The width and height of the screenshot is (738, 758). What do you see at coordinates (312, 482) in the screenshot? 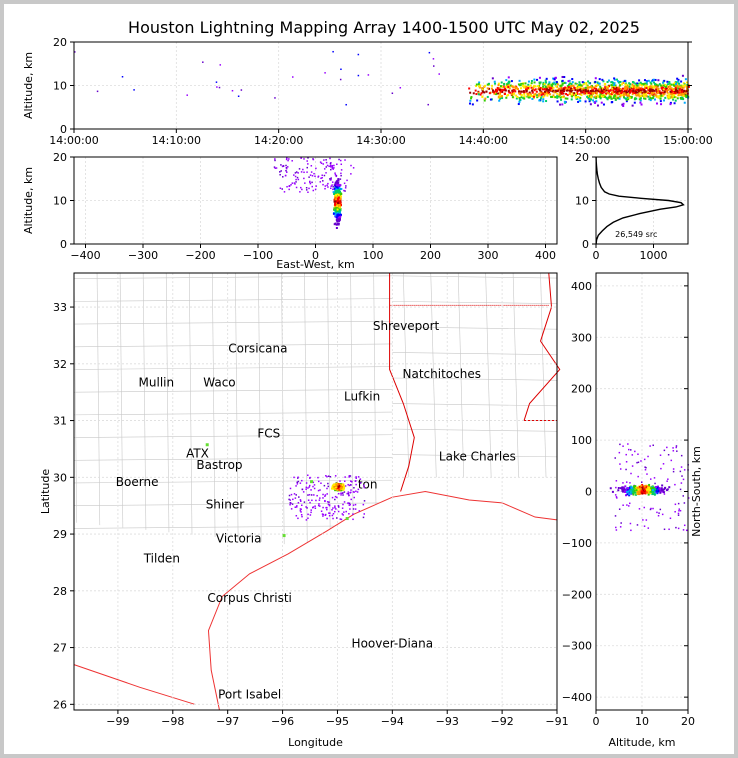
I see `station-marker` at bounding box center [312, 482].